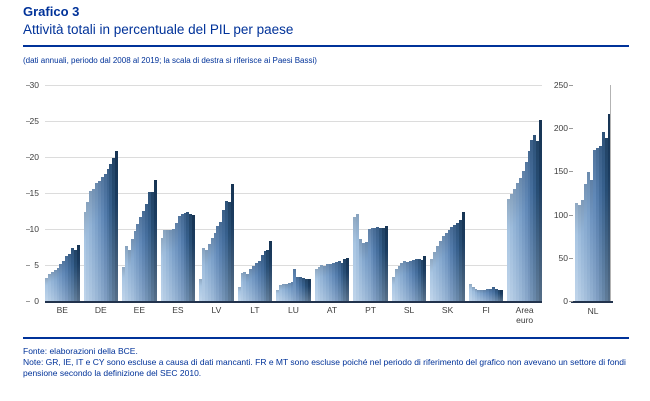 The width and height of the screenshot is (650, 401). What do you see at coordinates (212, 269) in the screenshot?
I see `bar-LV-2012` at bounding box center [212, 269].